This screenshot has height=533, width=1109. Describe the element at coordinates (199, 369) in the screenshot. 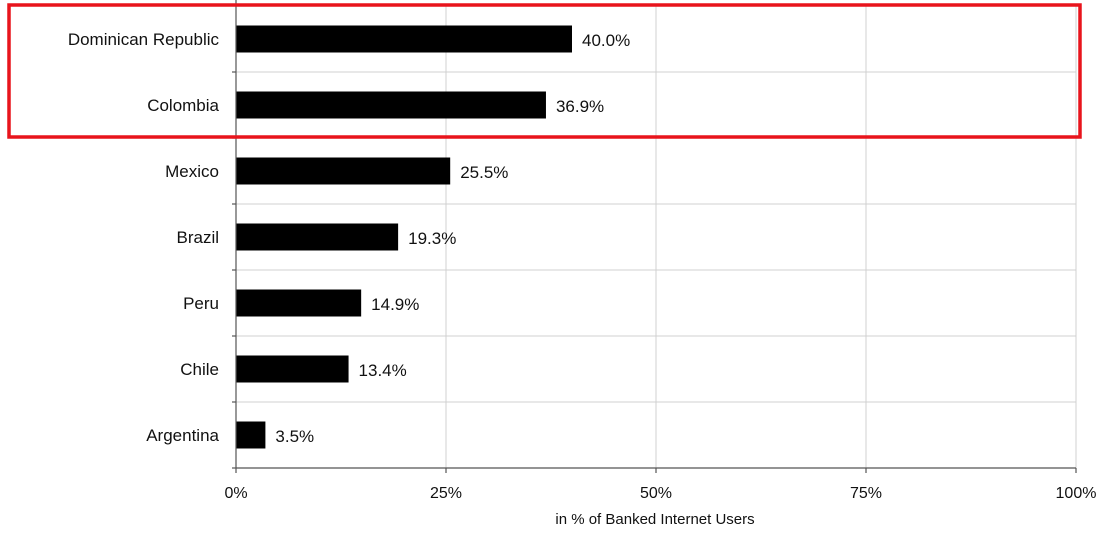

I see `category-label: Chile` at that location.